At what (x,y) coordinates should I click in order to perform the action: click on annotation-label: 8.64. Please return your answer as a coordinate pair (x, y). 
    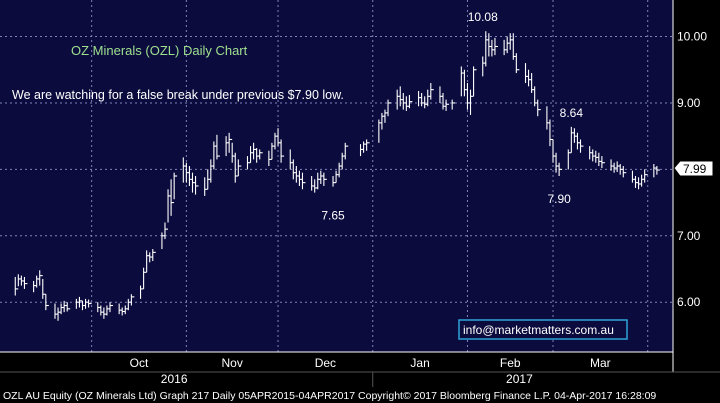
    Looking at the image, I should click on (572, 113).